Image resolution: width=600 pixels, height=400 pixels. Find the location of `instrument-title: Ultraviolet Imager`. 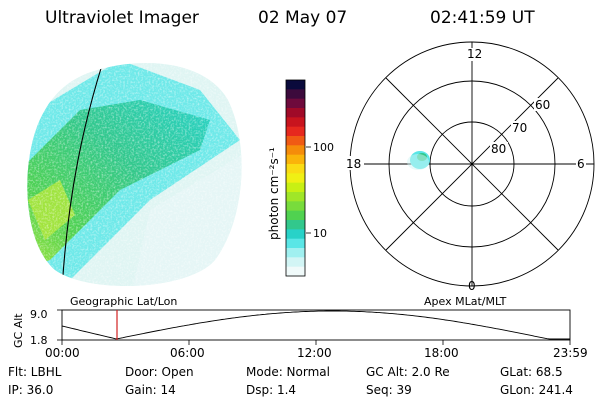

instrument-title: Ultraviolet Imager is located at coordinates (122, 18).